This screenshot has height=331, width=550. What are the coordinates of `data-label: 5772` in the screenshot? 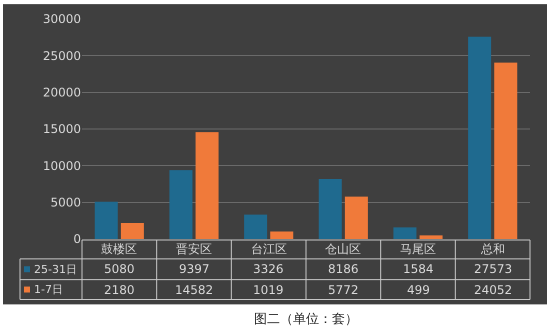 It's located at (343, 290).